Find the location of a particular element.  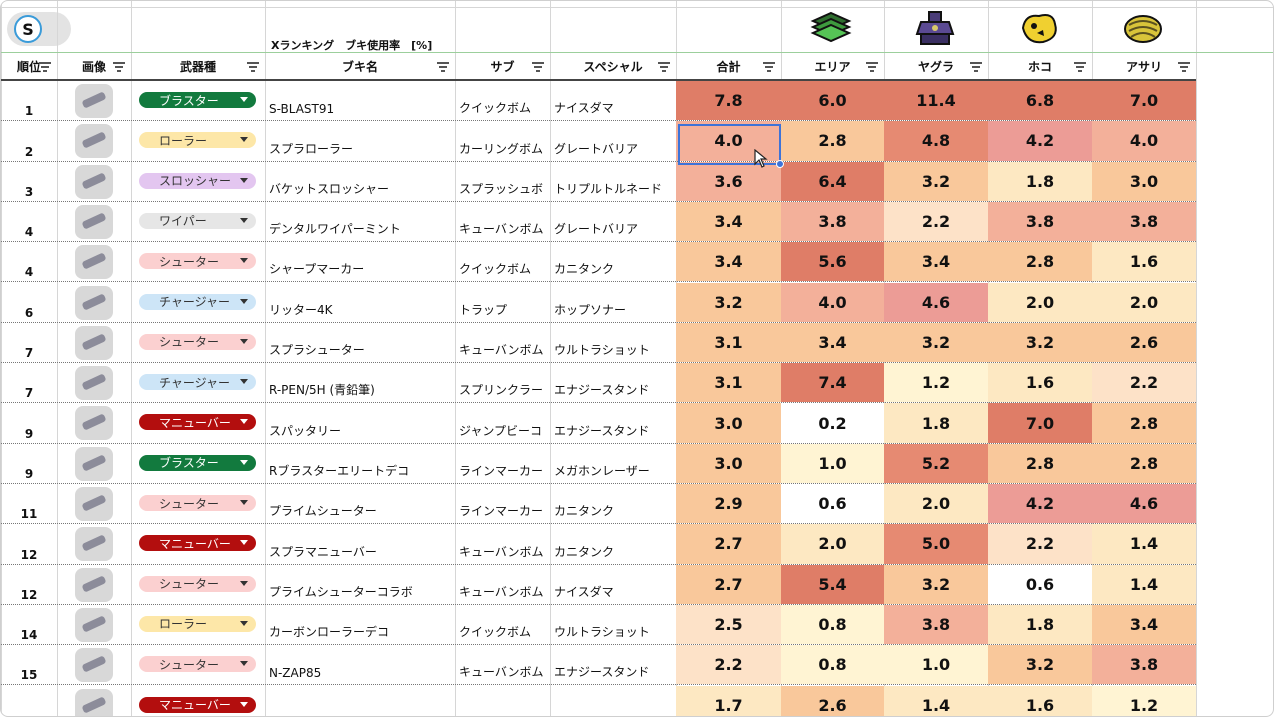

sub-weapon-cell: スプリンクラー is located at coordinates (501, 390).